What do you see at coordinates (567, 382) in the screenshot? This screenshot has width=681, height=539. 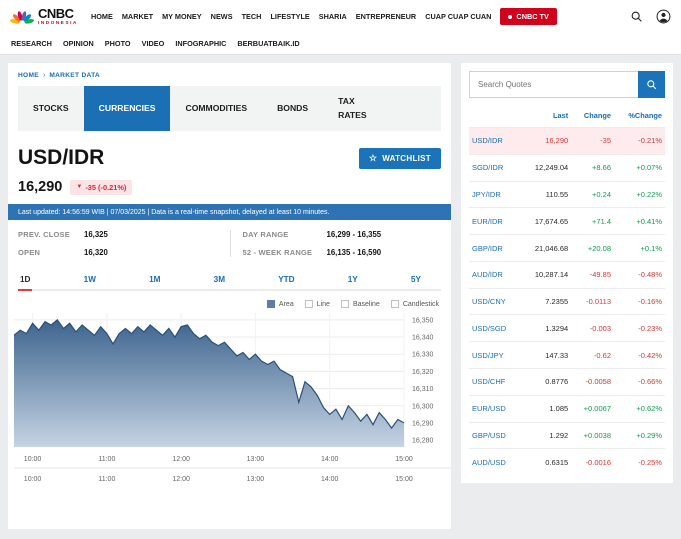 I see `quote-row-usd-chf: USD/CHF 0.8776 -0.0058 -0.66%` at bounding box center [567, 382].